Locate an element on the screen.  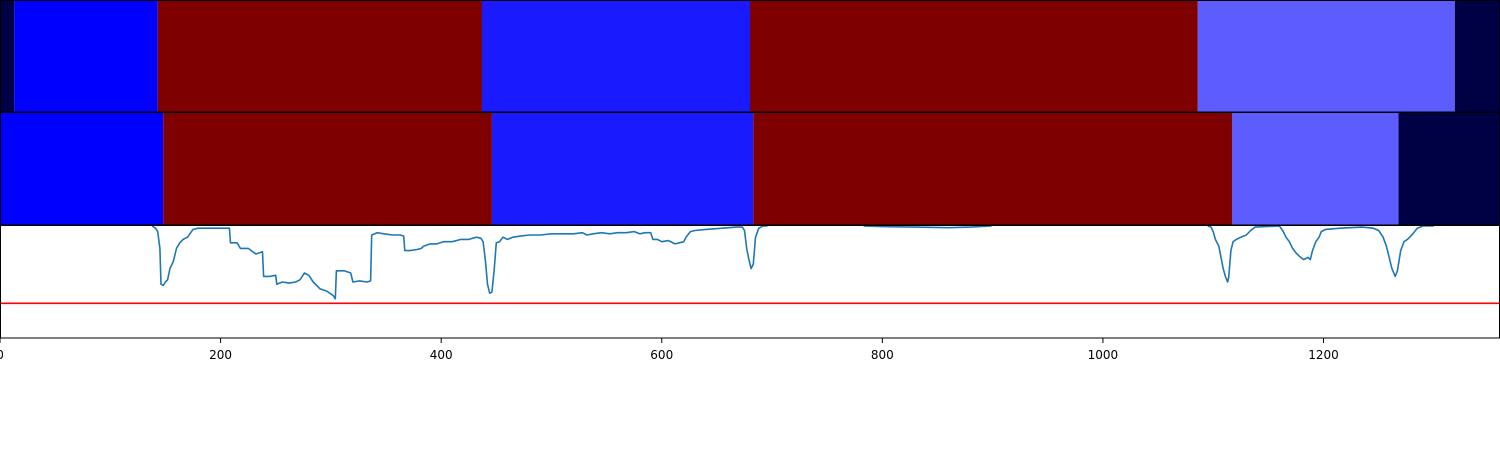
x-tick-label-3: 600 is located at coordinates (661, 355).